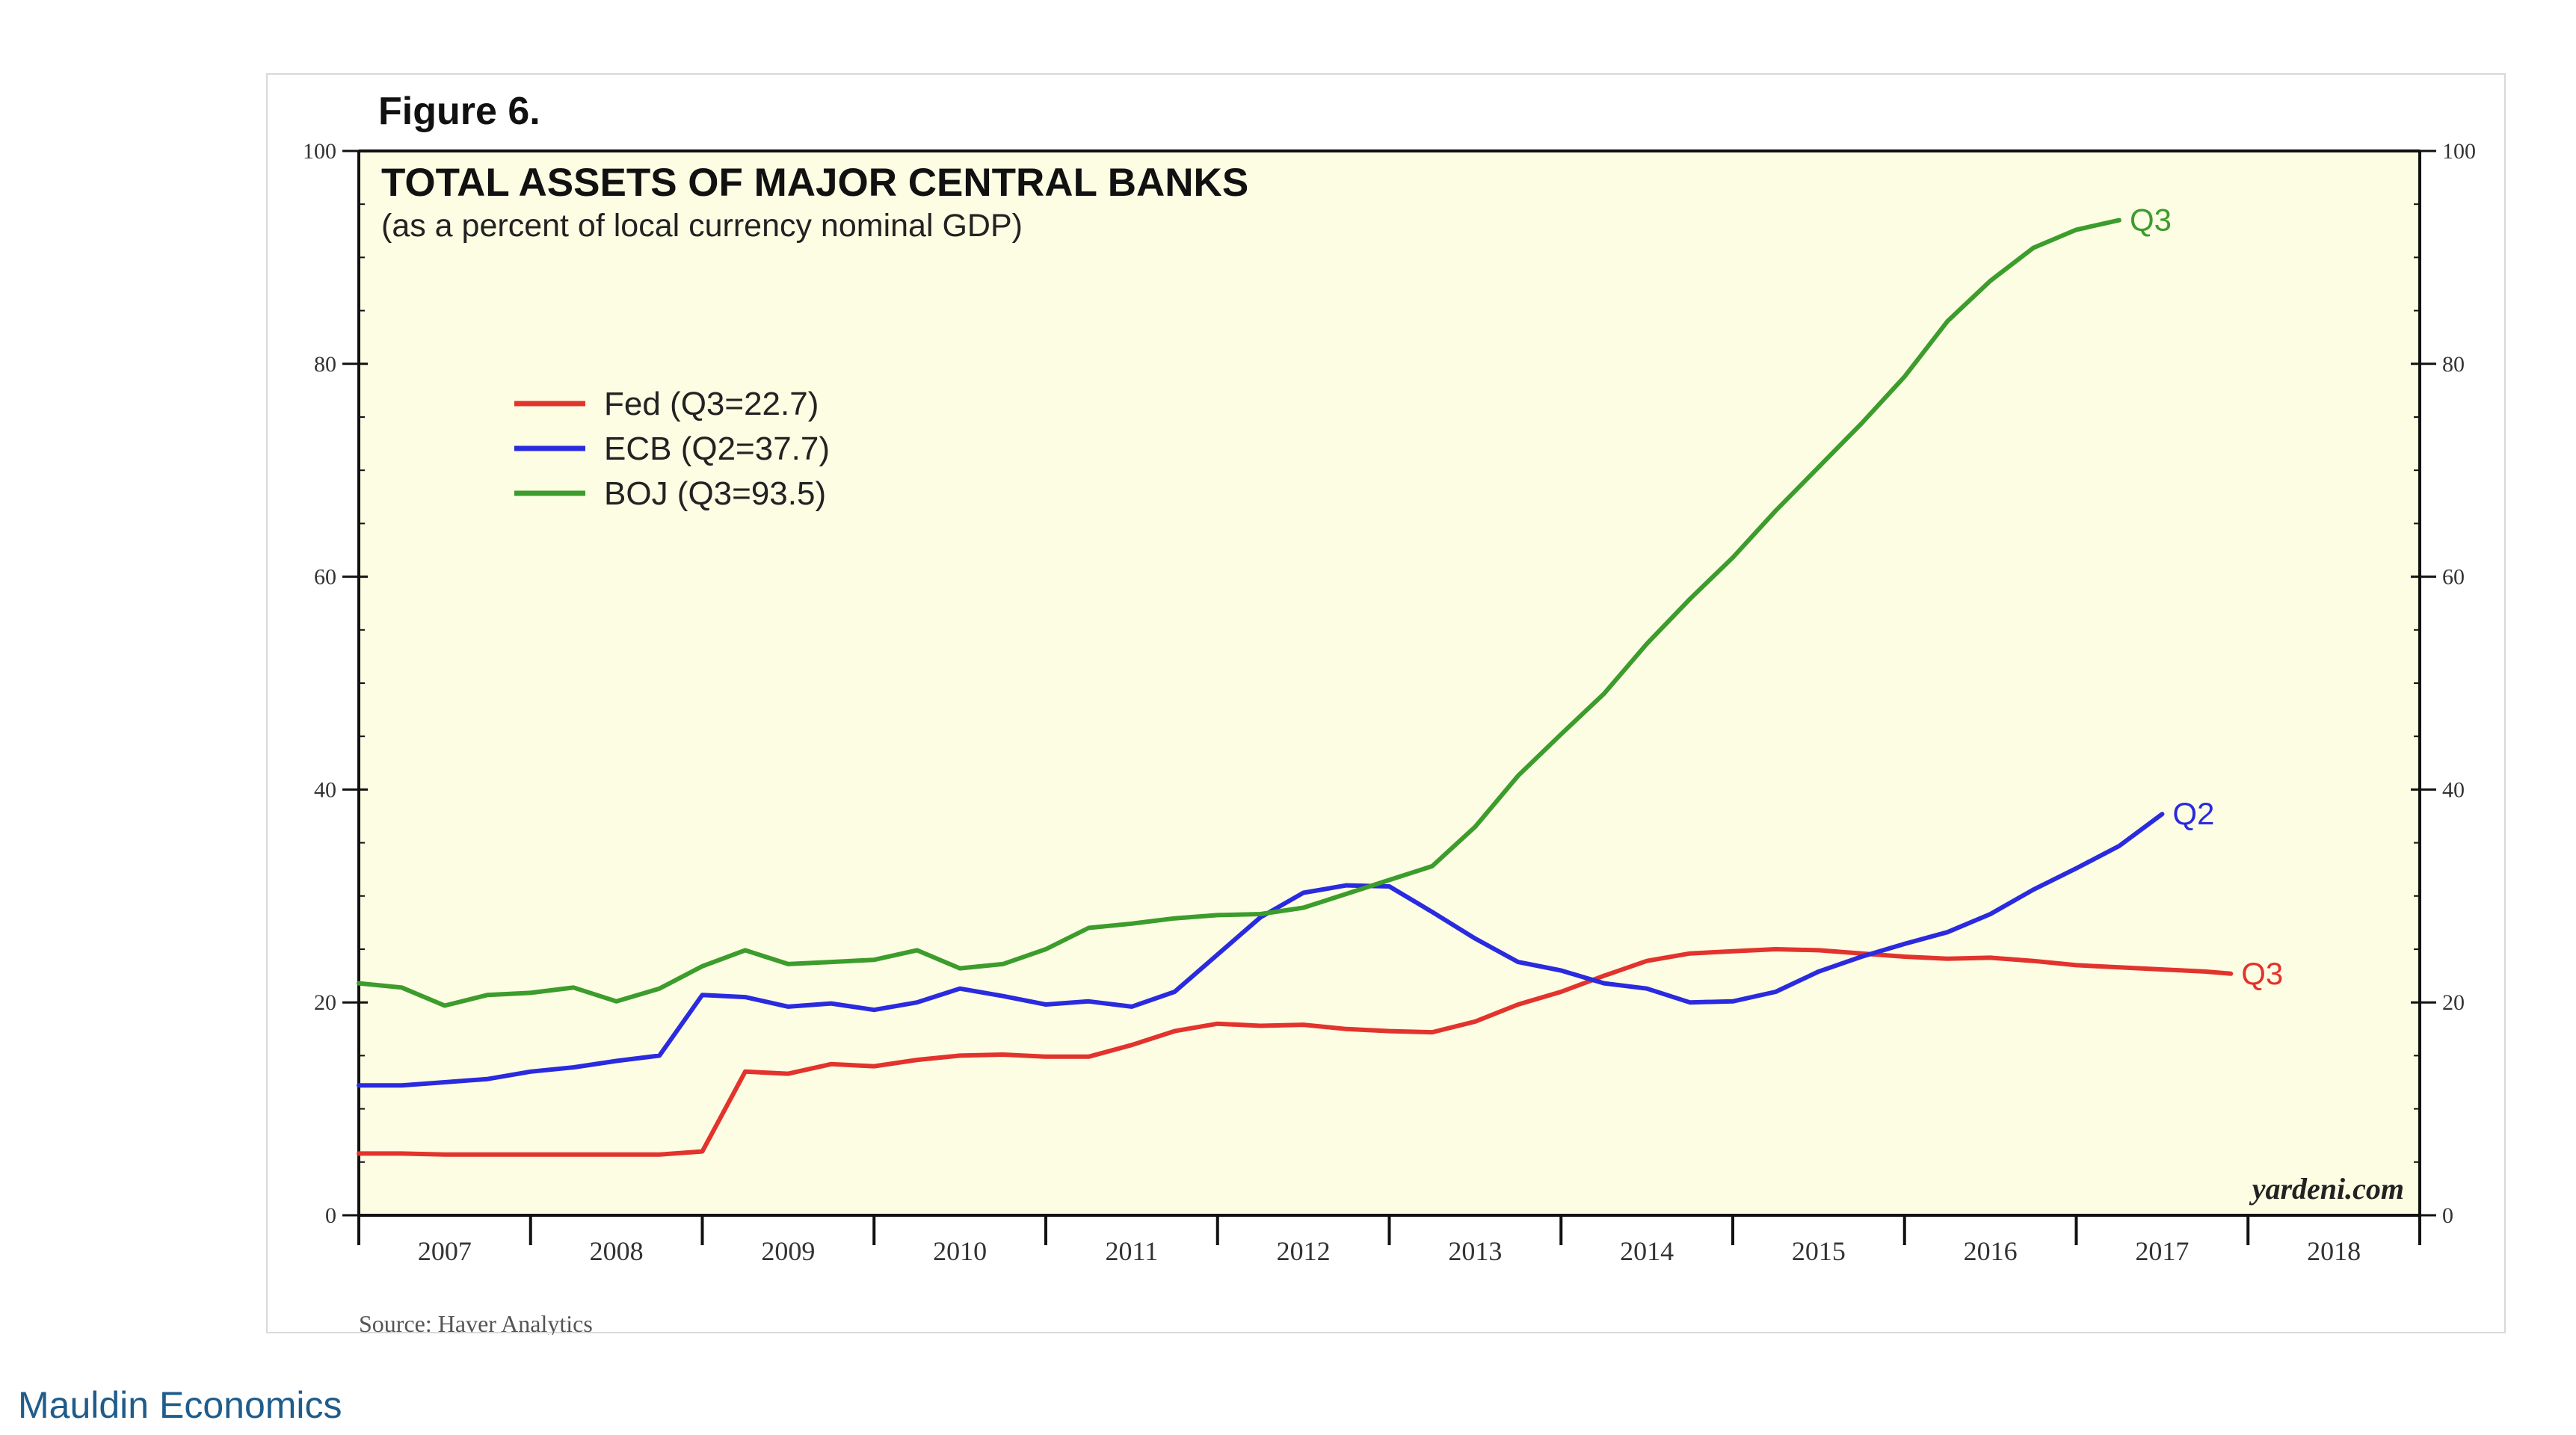 The width and height of the screenshot is (2576, 1435). I want to click on legend-label-2: BOJ (Q3=93.5), so click(715, 494).